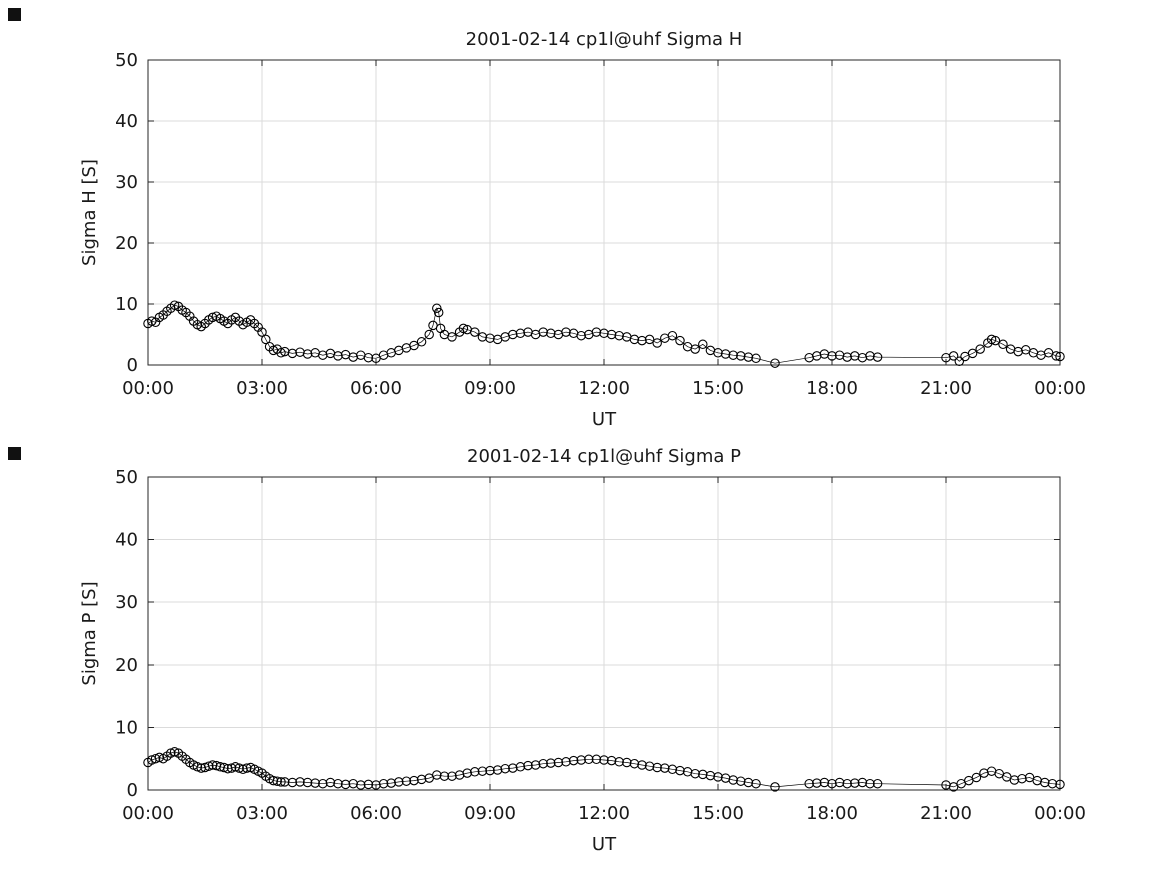 The image size is (1167, 875). Describe the element at coordinates (126, 243) in the screenshot. I see `y-tick-label: 20` at that location.